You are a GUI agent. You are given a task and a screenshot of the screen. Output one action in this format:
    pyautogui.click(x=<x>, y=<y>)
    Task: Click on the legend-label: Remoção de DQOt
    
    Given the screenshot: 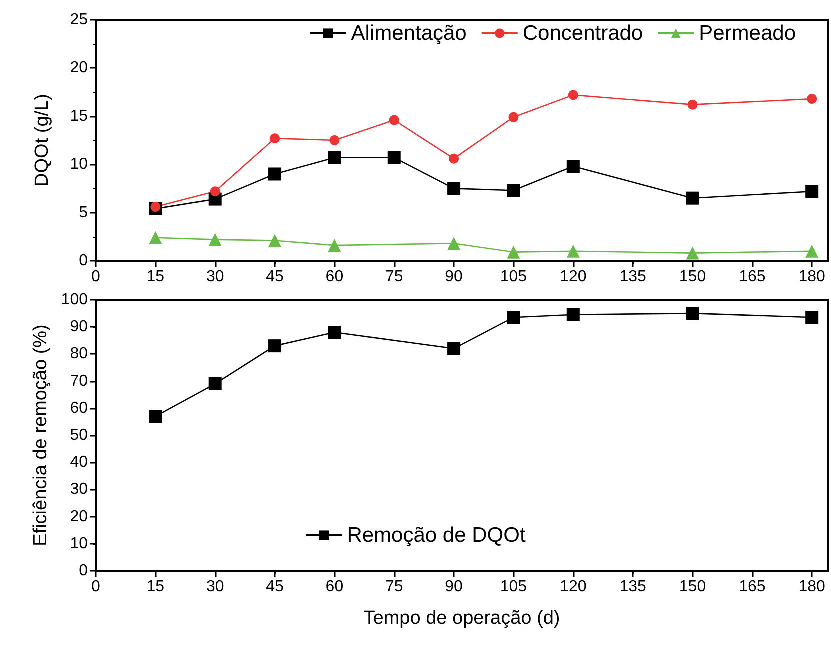 What is the action you would take?
    pyautogui.click(x=436, y=535)
    